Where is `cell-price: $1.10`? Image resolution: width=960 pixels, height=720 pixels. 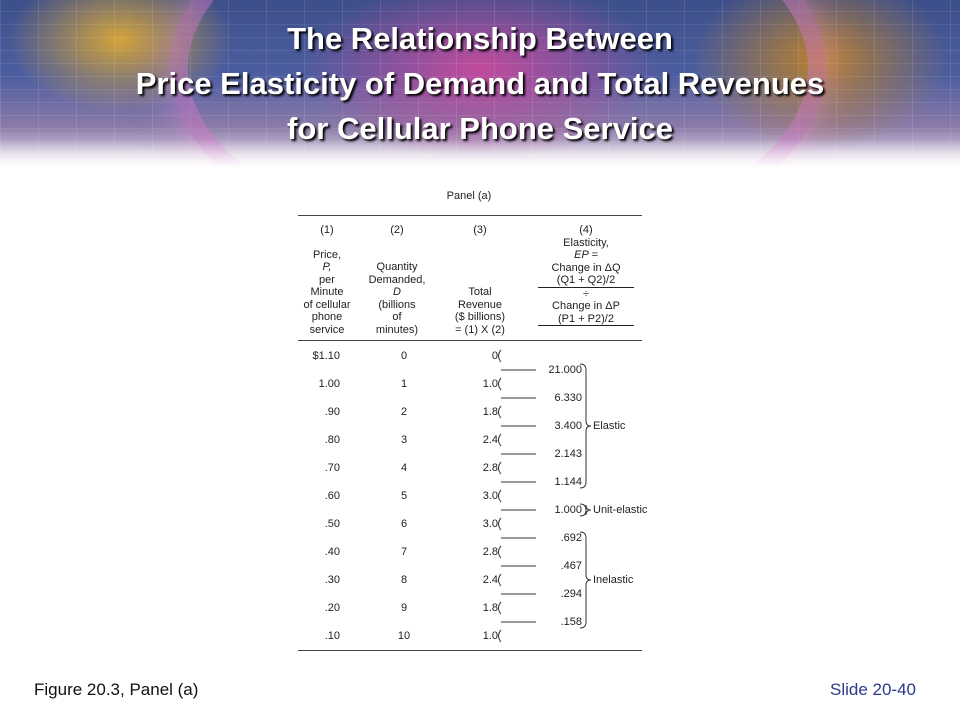
cell-price: $1.10 is located at coordinates (326, 356).